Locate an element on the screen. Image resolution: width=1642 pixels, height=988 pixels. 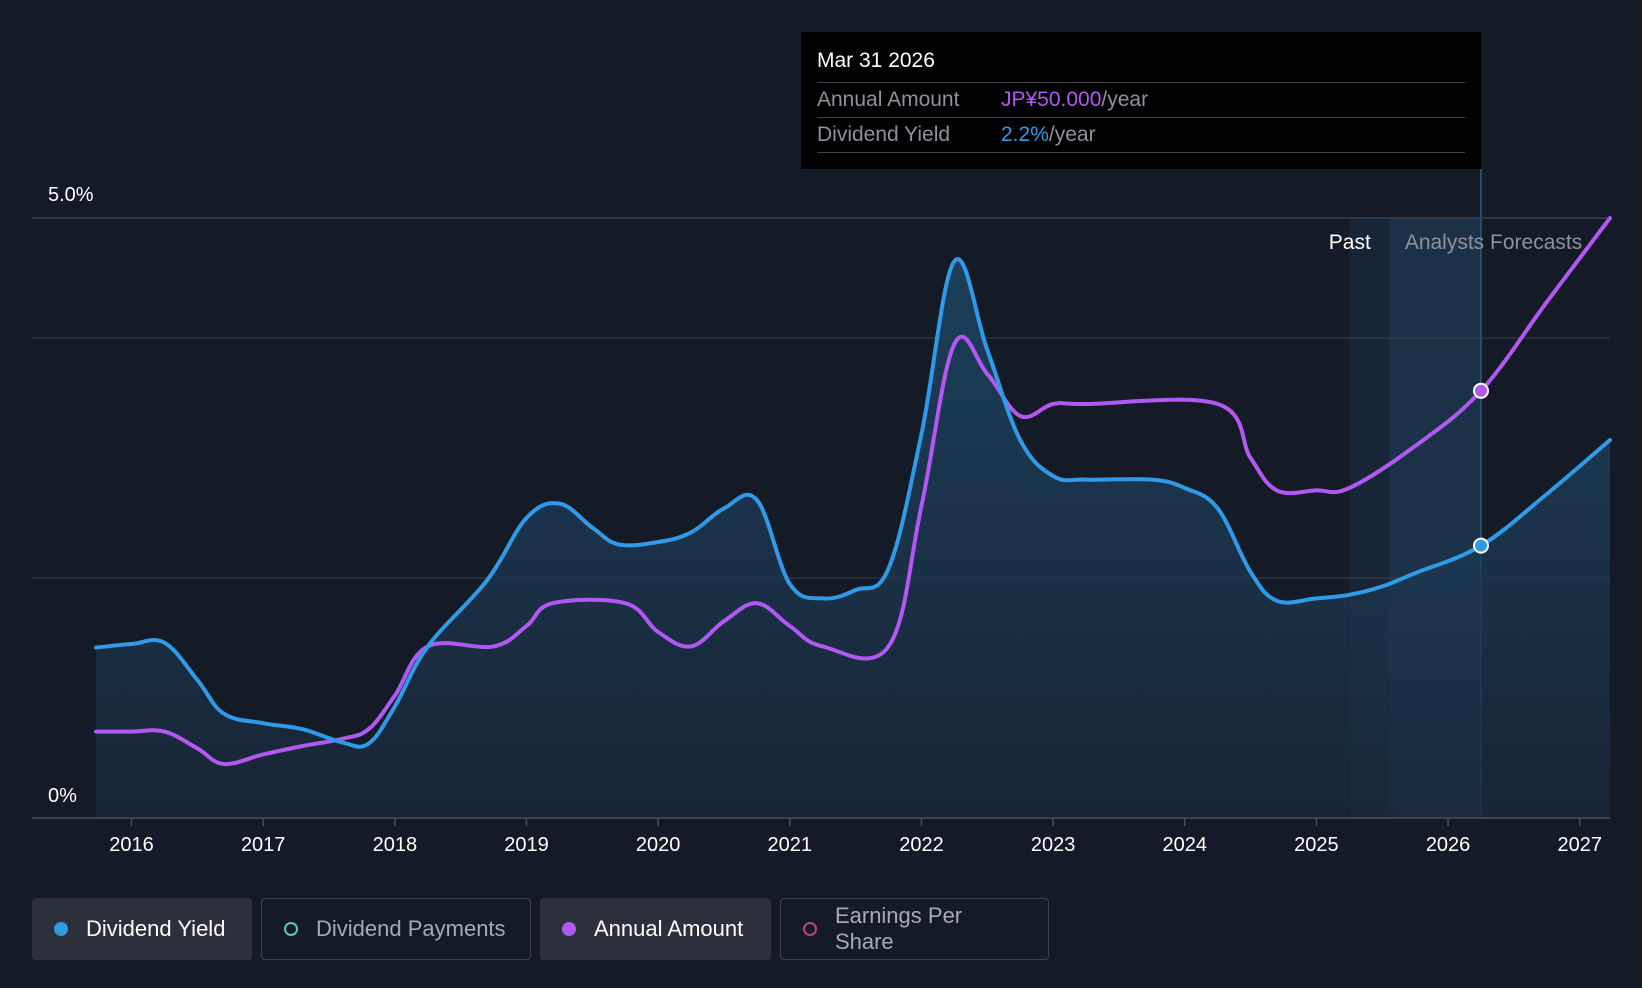
tooltip-annual-value: JP¥50.000 is located at coordinates (1051, 99).